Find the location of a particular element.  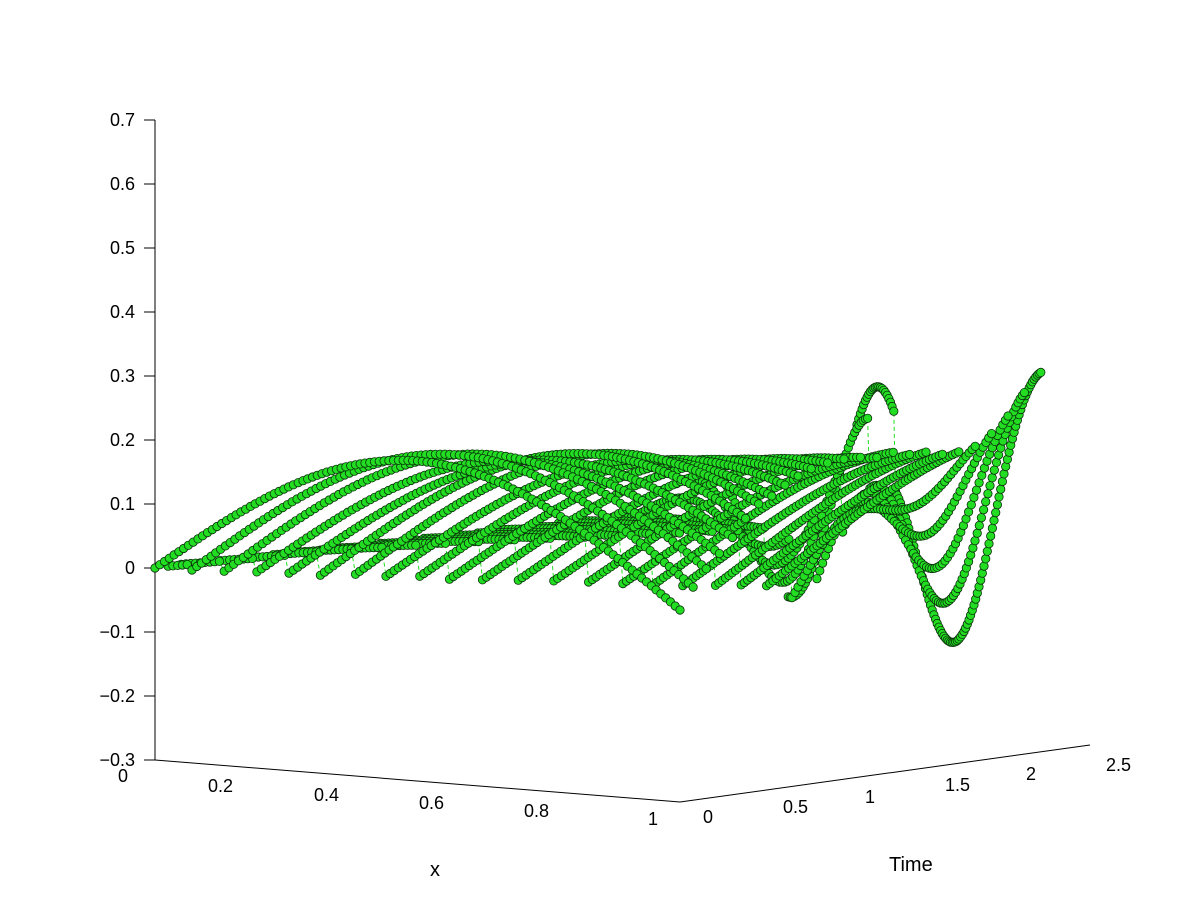

z-tick-label: 0.5 is located at coordinates (122, 248).